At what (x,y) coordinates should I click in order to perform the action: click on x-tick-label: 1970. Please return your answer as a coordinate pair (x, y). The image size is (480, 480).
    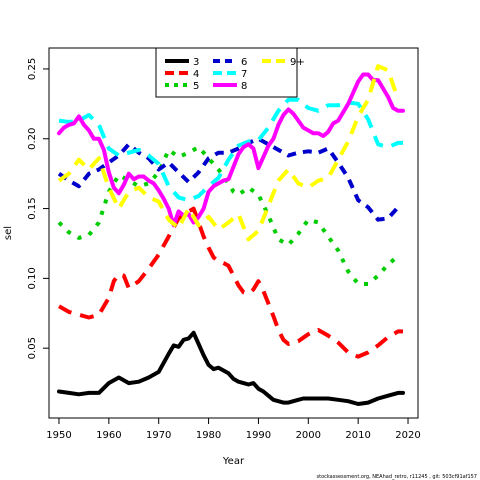
    Looking at the image, I should click on (158, 435).